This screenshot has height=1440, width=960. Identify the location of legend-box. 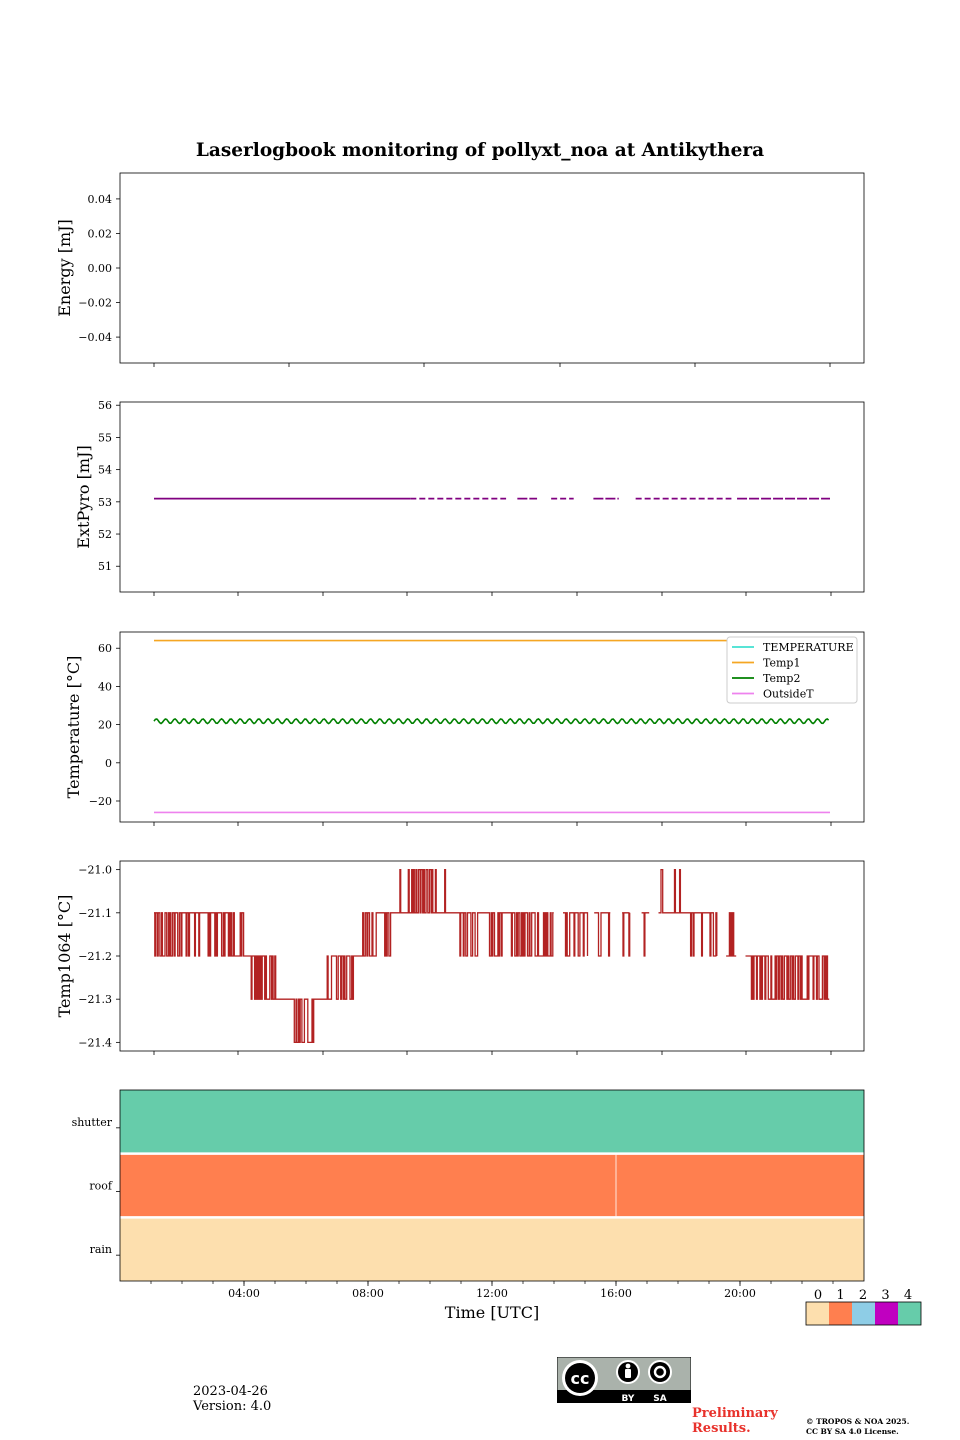
(792, 670).